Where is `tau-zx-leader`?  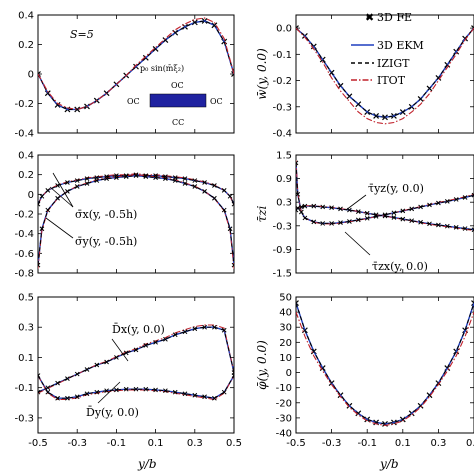 tau-zx-leader is located at coordinates (357, 243).